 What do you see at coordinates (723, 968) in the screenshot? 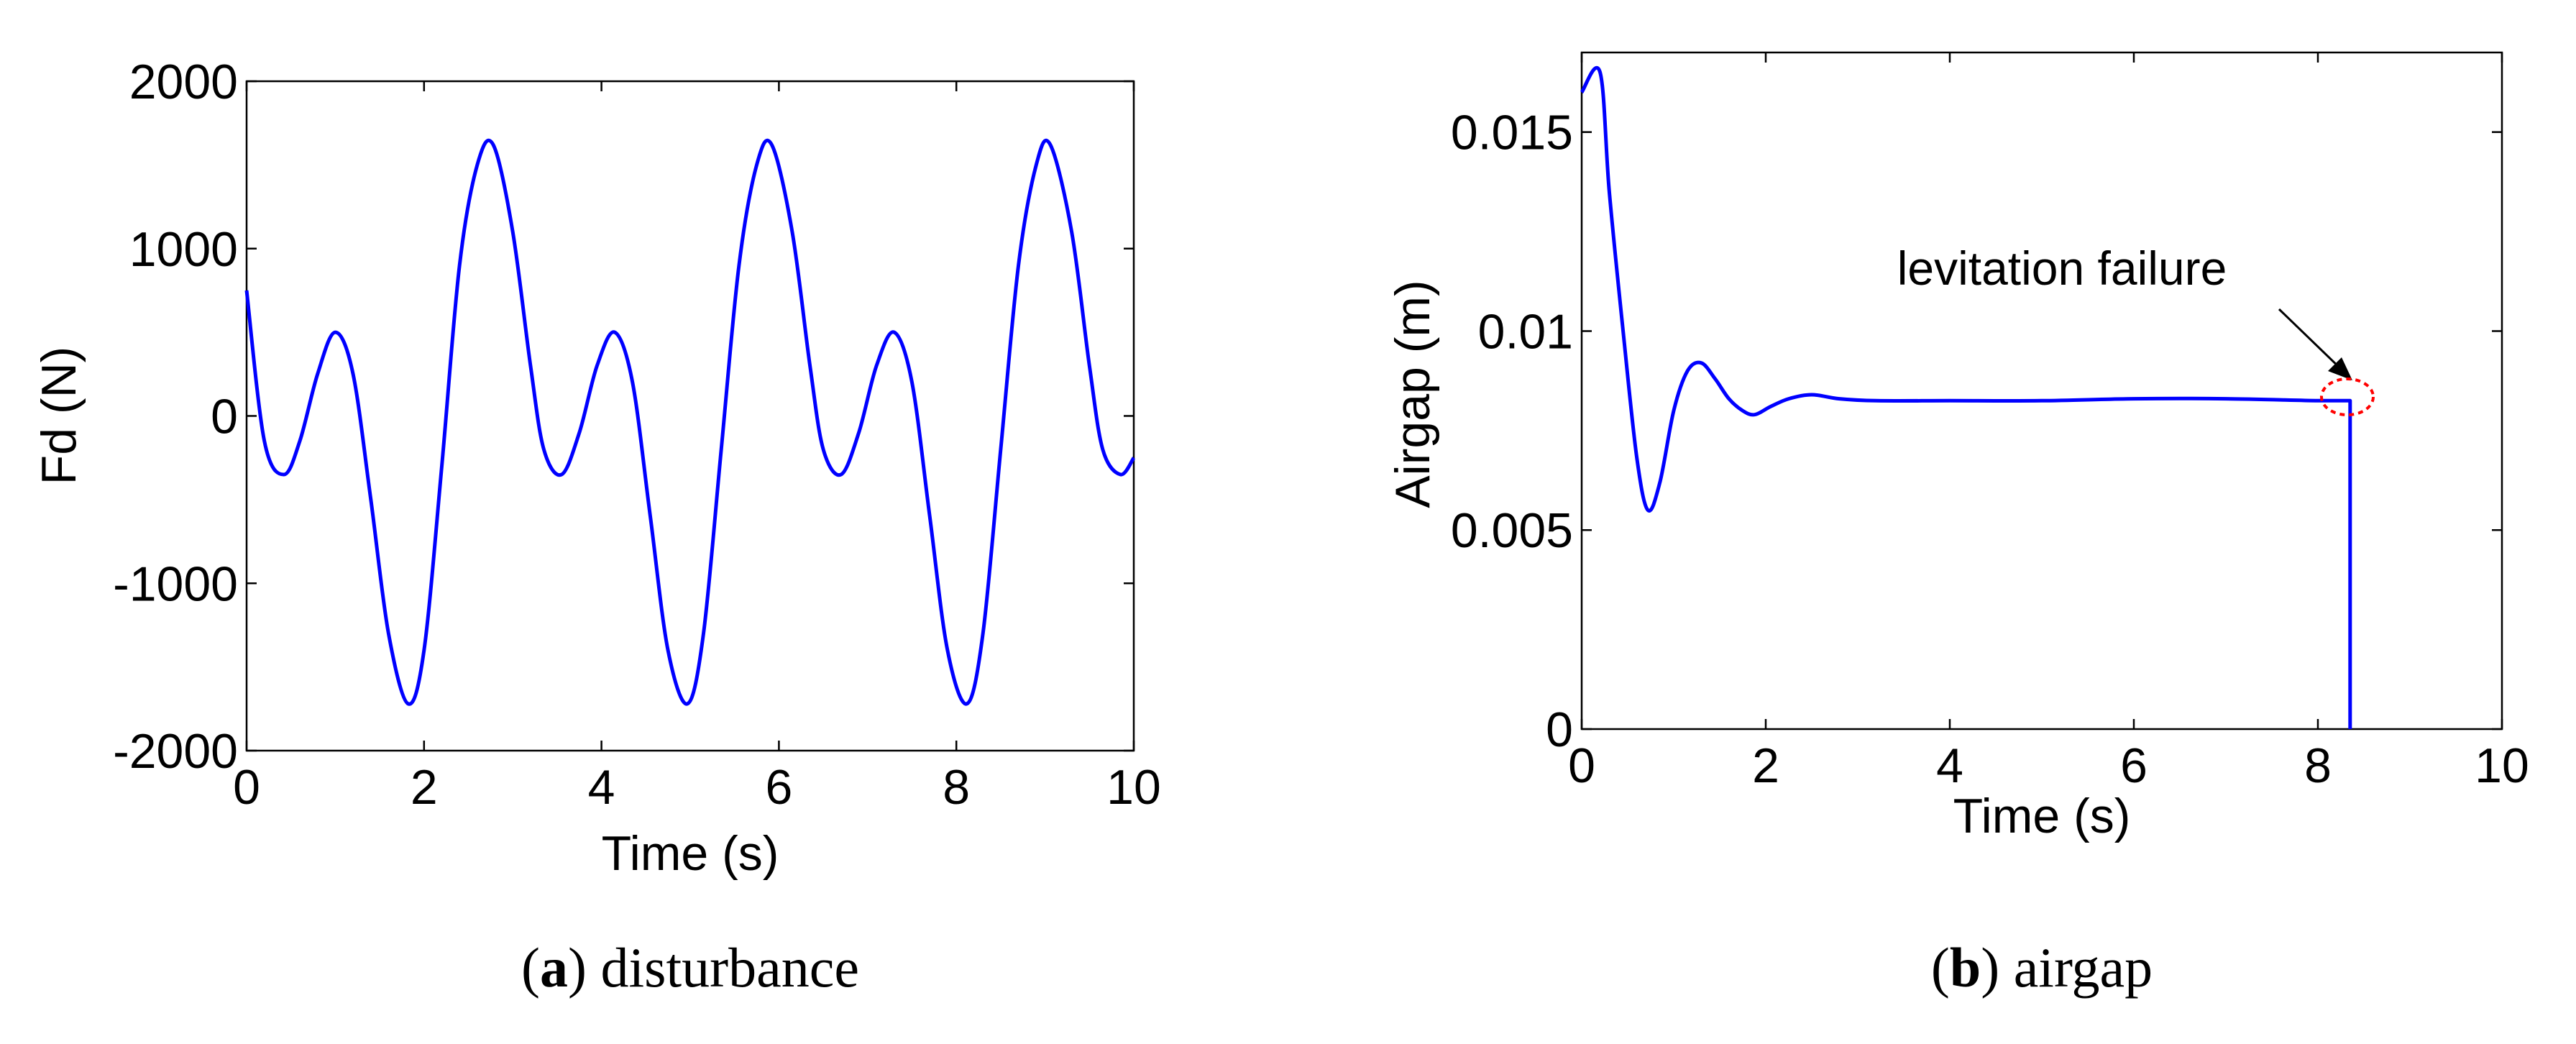
I see `chart-a-caption-text: disturbance` at bounding box center [723, 968].